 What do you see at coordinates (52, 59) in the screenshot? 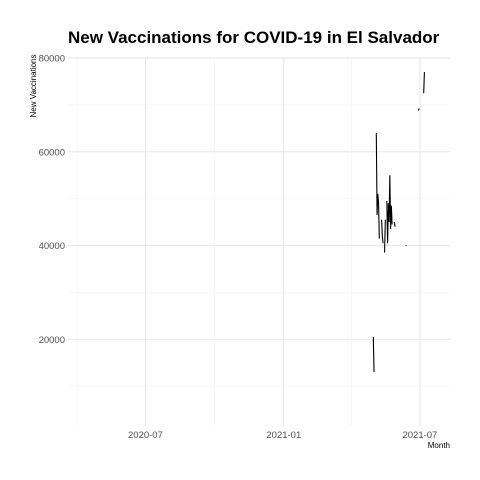
I see `y-tick-label: 80000` at bounding box center [52, 59].